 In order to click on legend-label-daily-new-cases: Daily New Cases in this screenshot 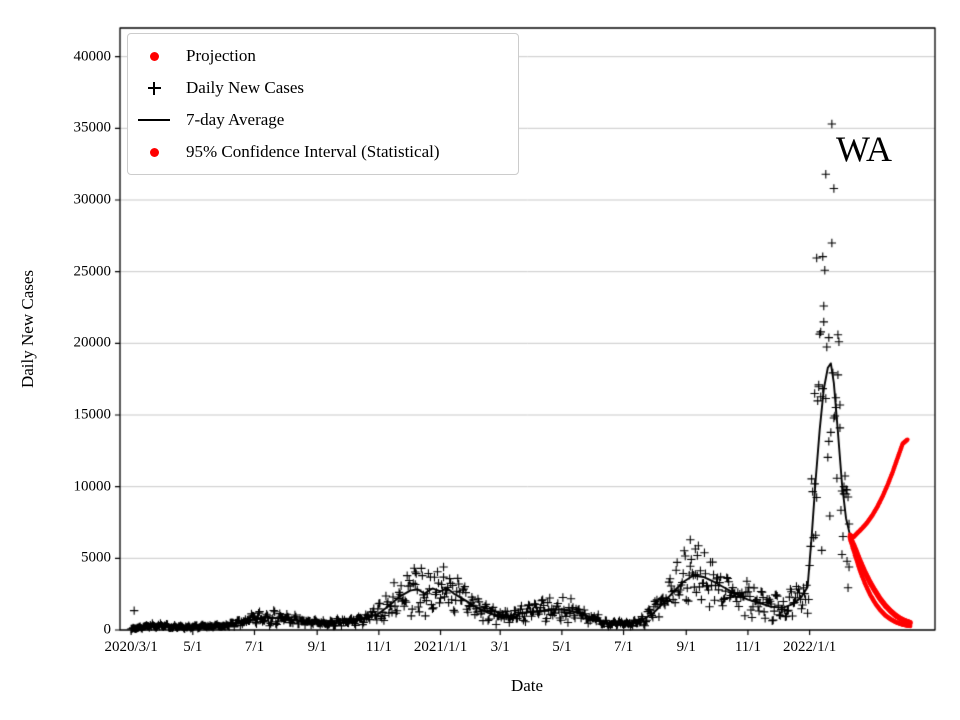, I will do `click(245, 87)`.